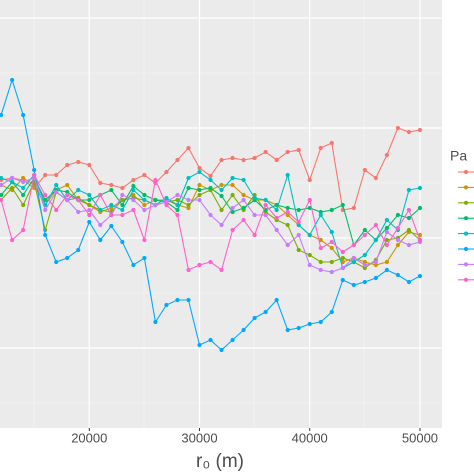 The width and height of the screenshot is (474, 474). Describe the element at coordinates (310, 437) in the screenshot. I see `x-tick-label: 40000` at that location.